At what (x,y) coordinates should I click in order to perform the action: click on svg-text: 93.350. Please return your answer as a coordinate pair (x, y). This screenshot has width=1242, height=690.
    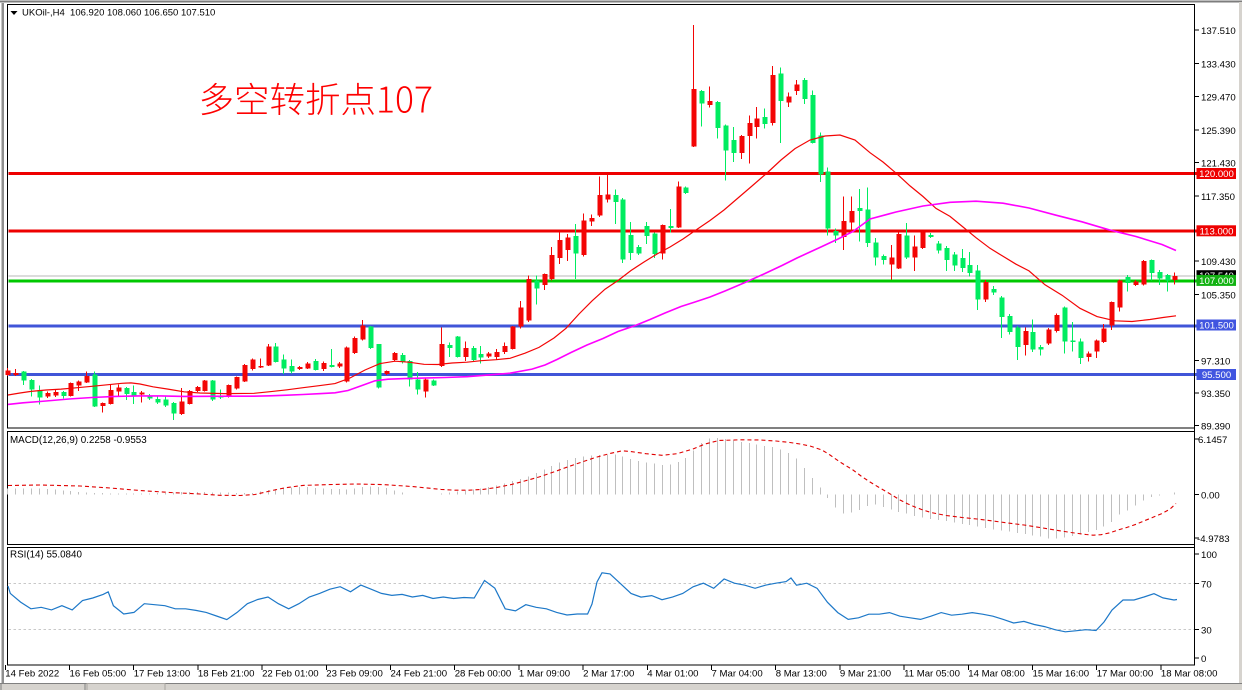
    Looking at the image, I should click on (1215, 394).